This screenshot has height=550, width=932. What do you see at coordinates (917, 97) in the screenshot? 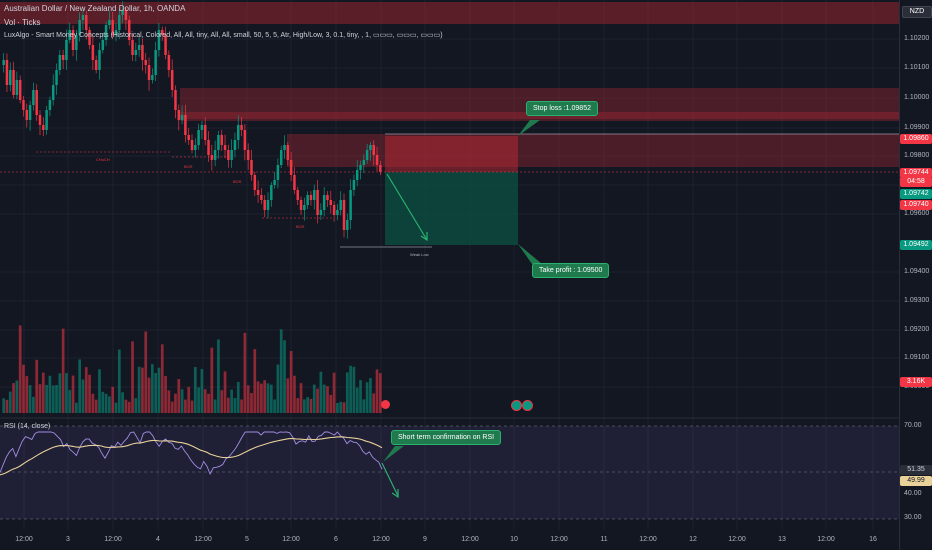
I see `price-tick: 1.10000` at bounding box center [917, 97].